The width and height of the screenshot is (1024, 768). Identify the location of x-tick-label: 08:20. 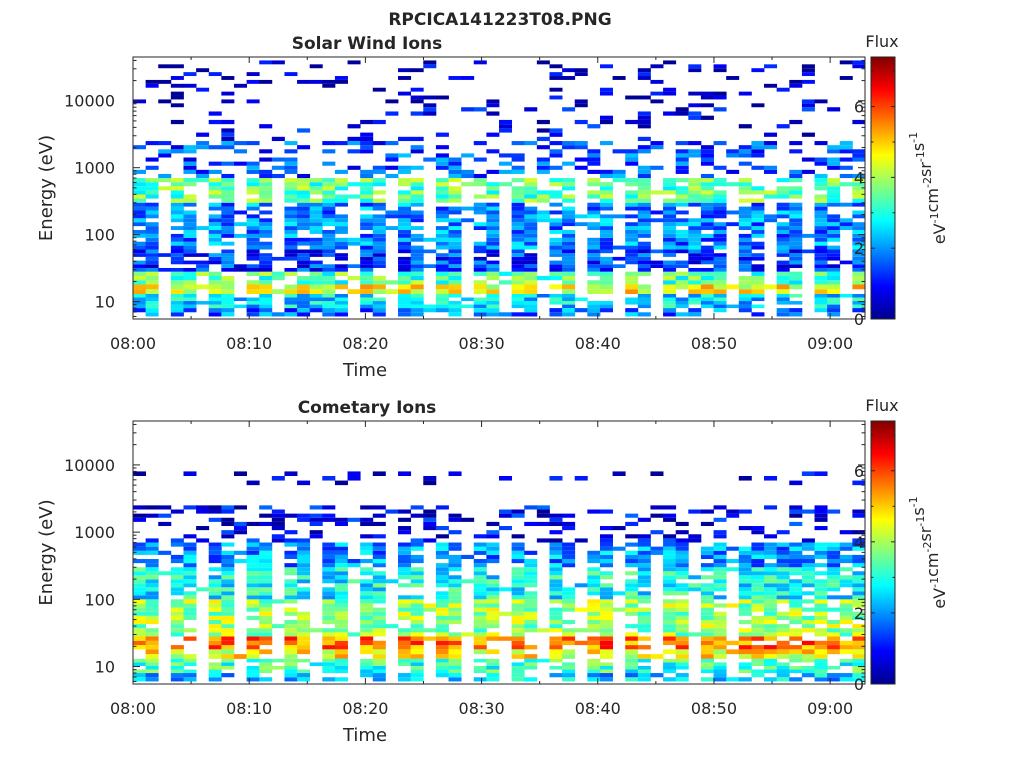
(365, 343).